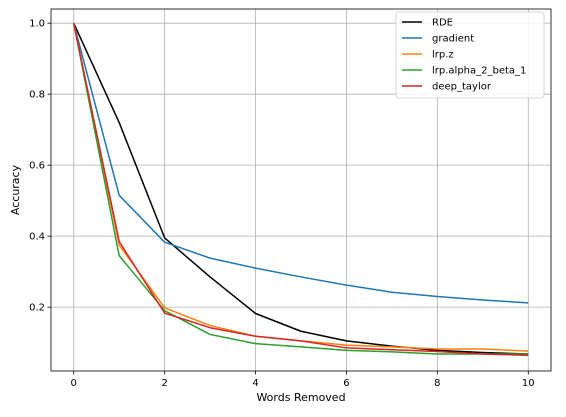 The image size is (566, 417). What do you see at coordinates (528, 383) in the screenshot?
I see `x-tick-label: 10` at bounding box center [528, 383].